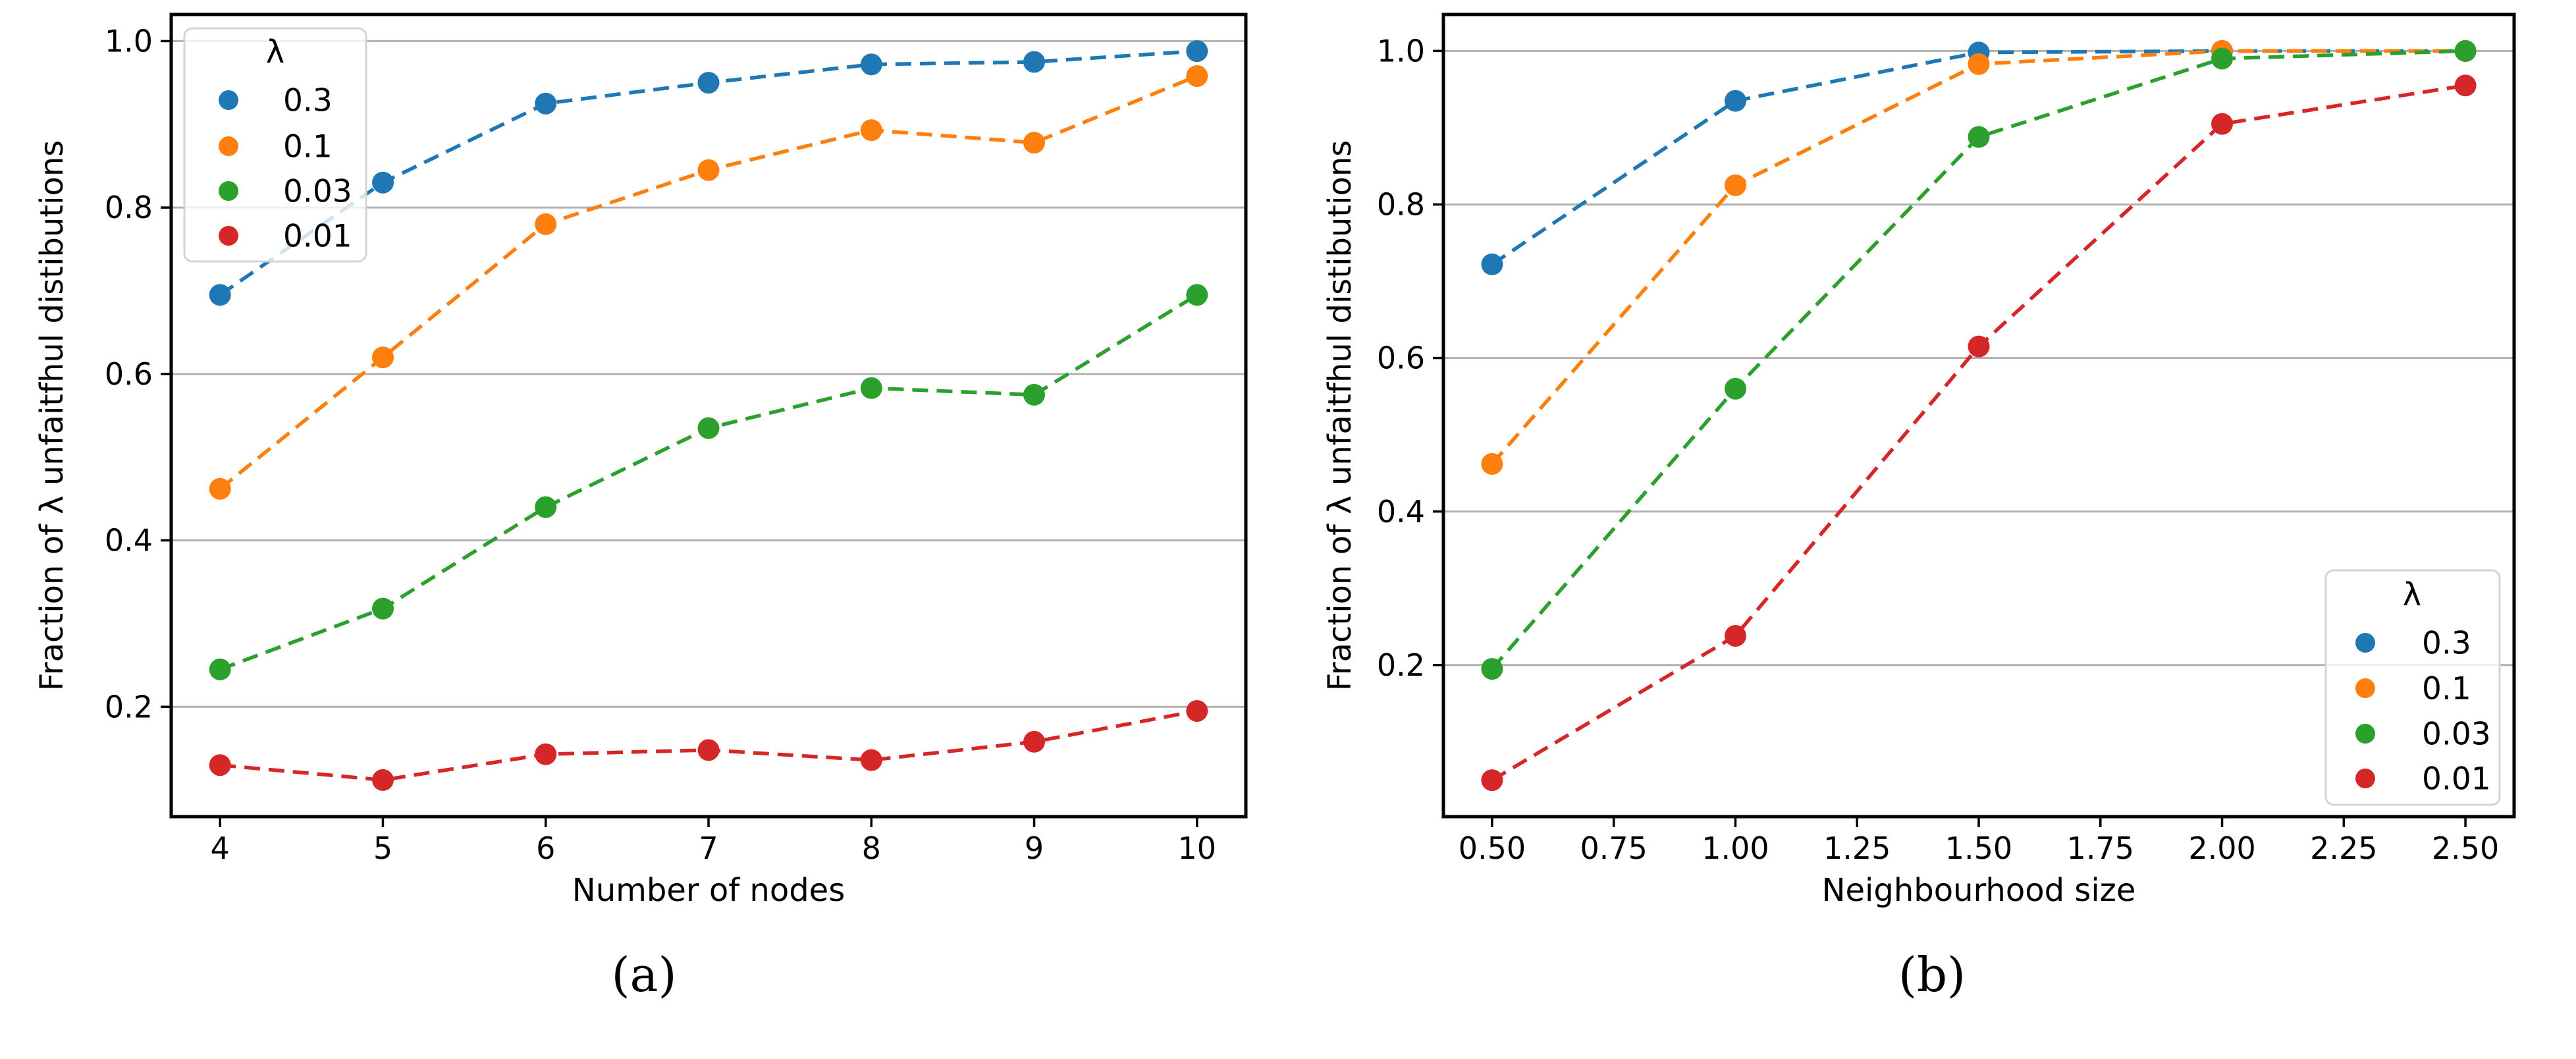 The height and width of the screenshot is (1059, 2576). Describe the element at coordinates (2365, 778) in the screenshot. I see `legend-marker-0.01` at that location.